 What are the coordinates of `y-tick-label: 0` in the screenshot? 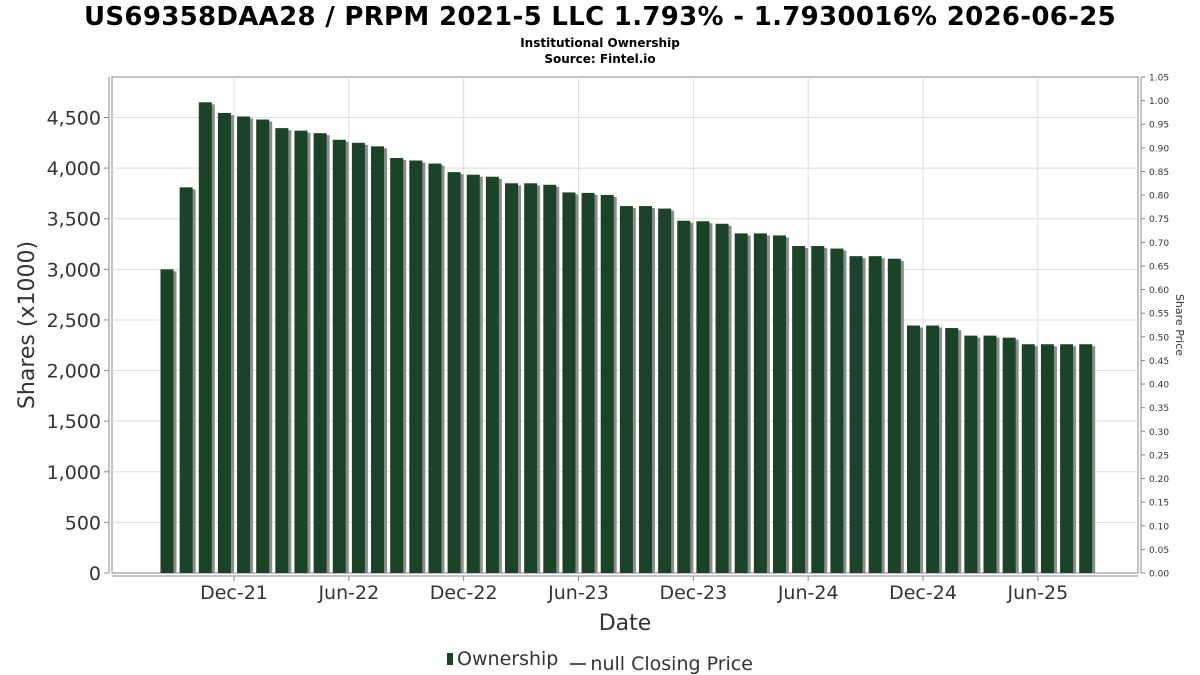 It's located at (95, 574).